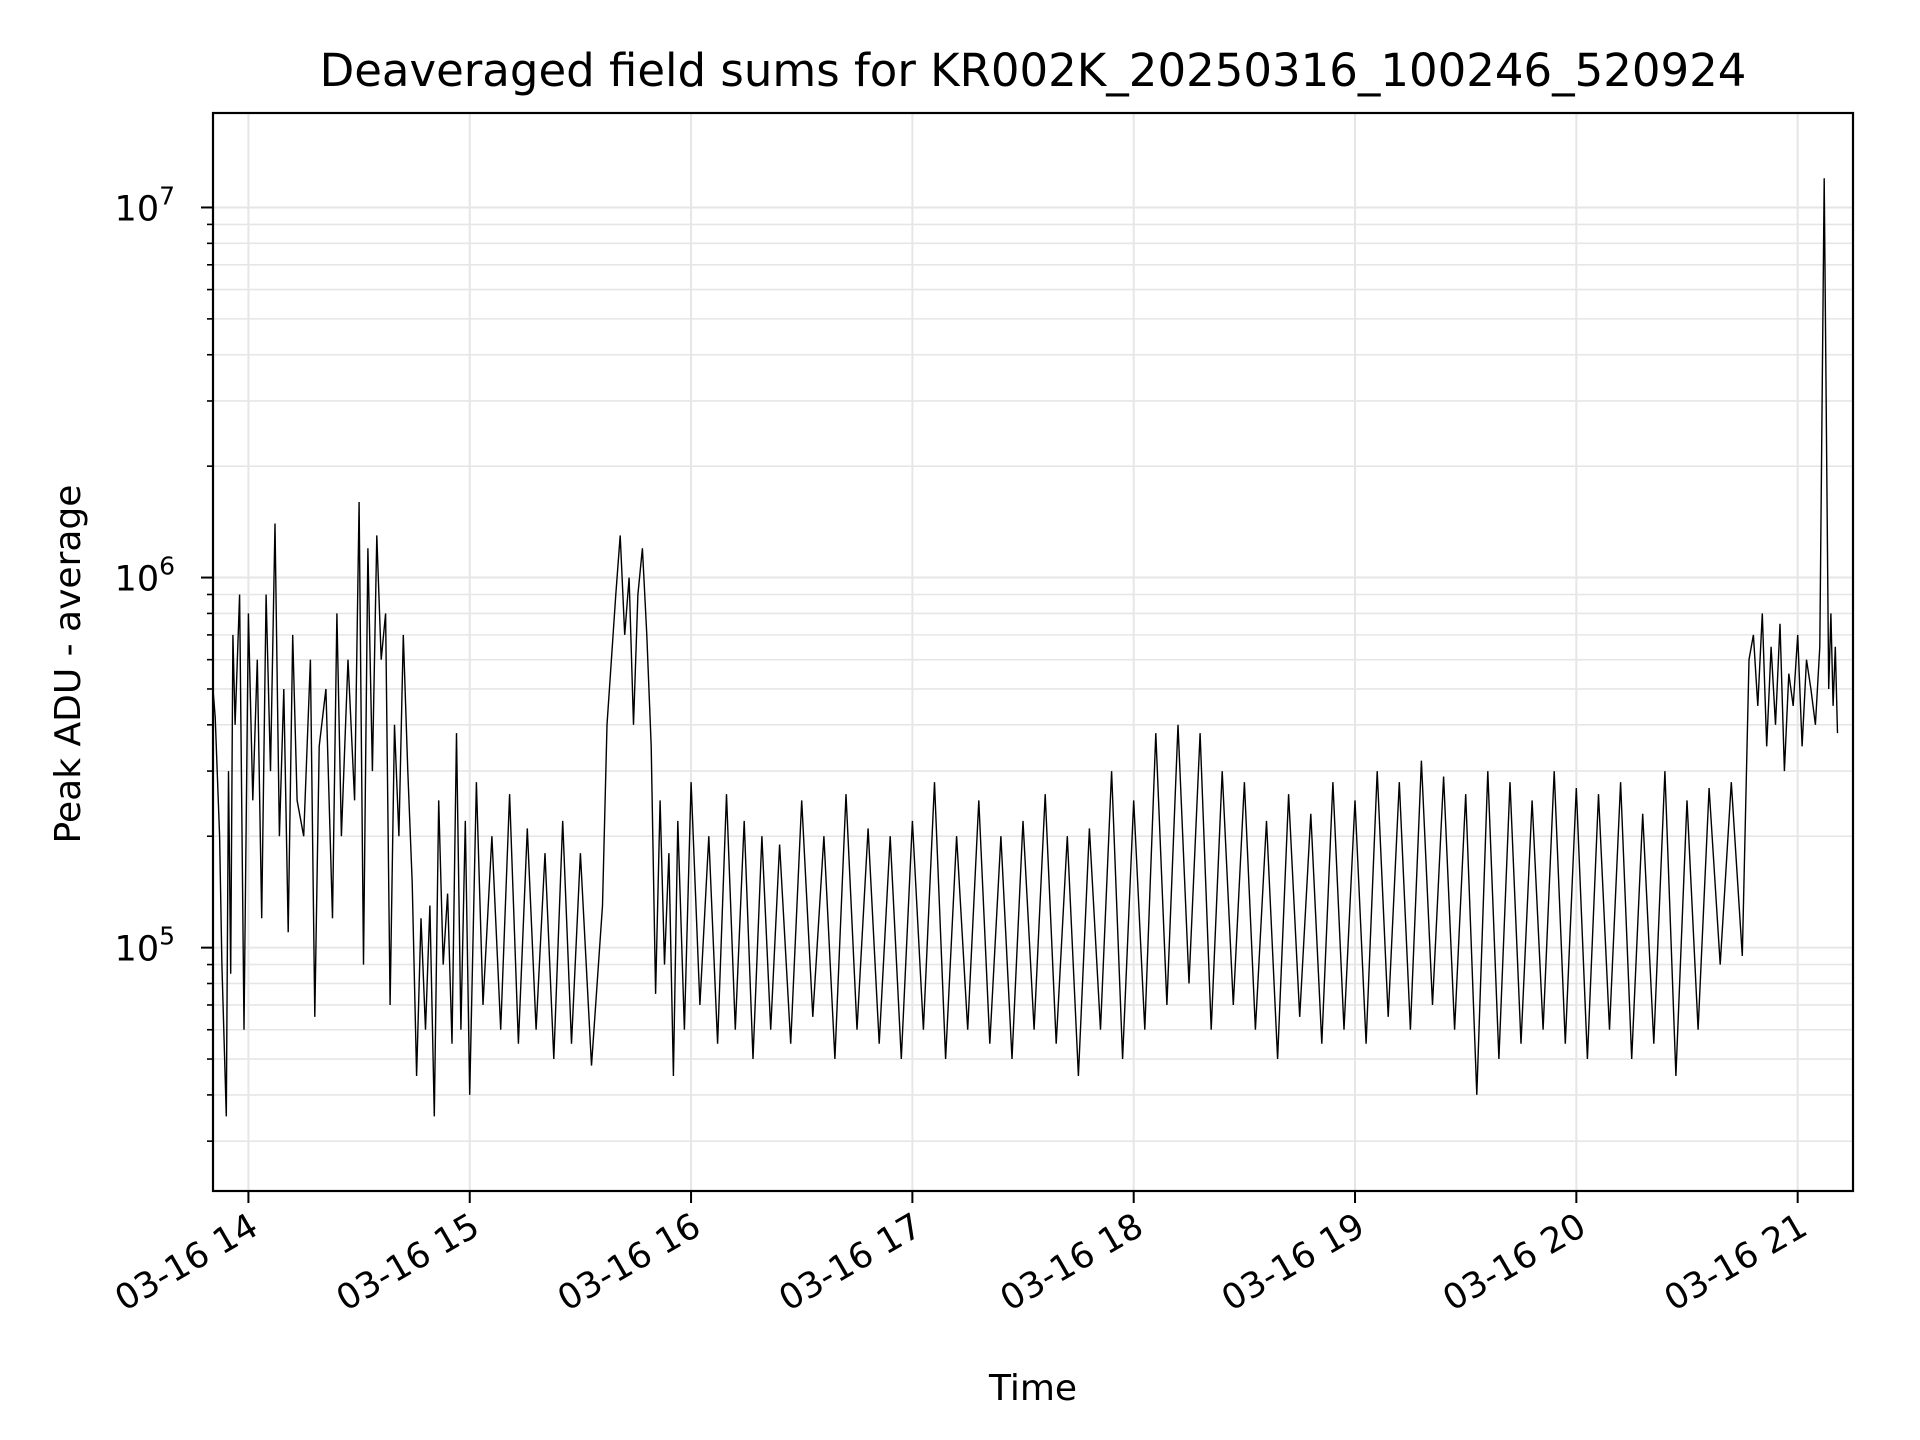 This screenshot has height=1440, width=1920. What do you see at coordinates (145, 946) in the screenshot?
I see `y-tick-label: 10⁵` at bounding box center [145, 946].